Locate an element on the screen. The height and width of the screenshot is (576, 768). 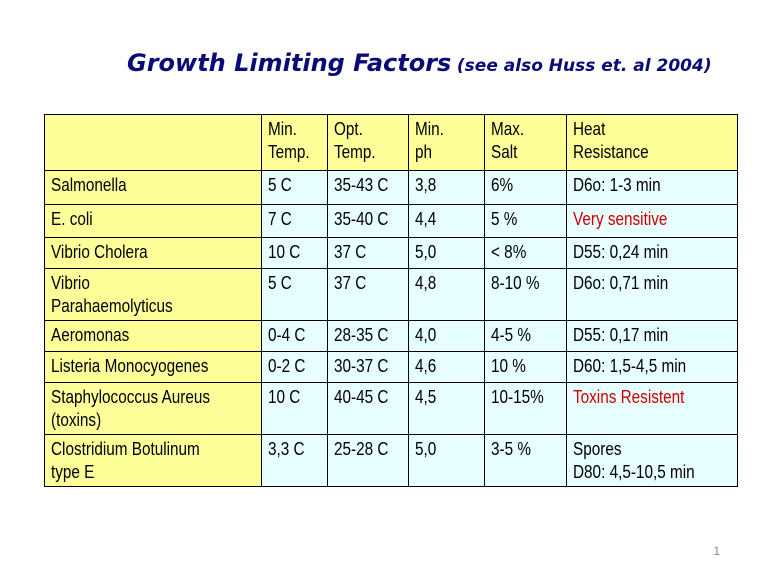
min-temp-cell: 7 C is located at coordinates (294, 221).